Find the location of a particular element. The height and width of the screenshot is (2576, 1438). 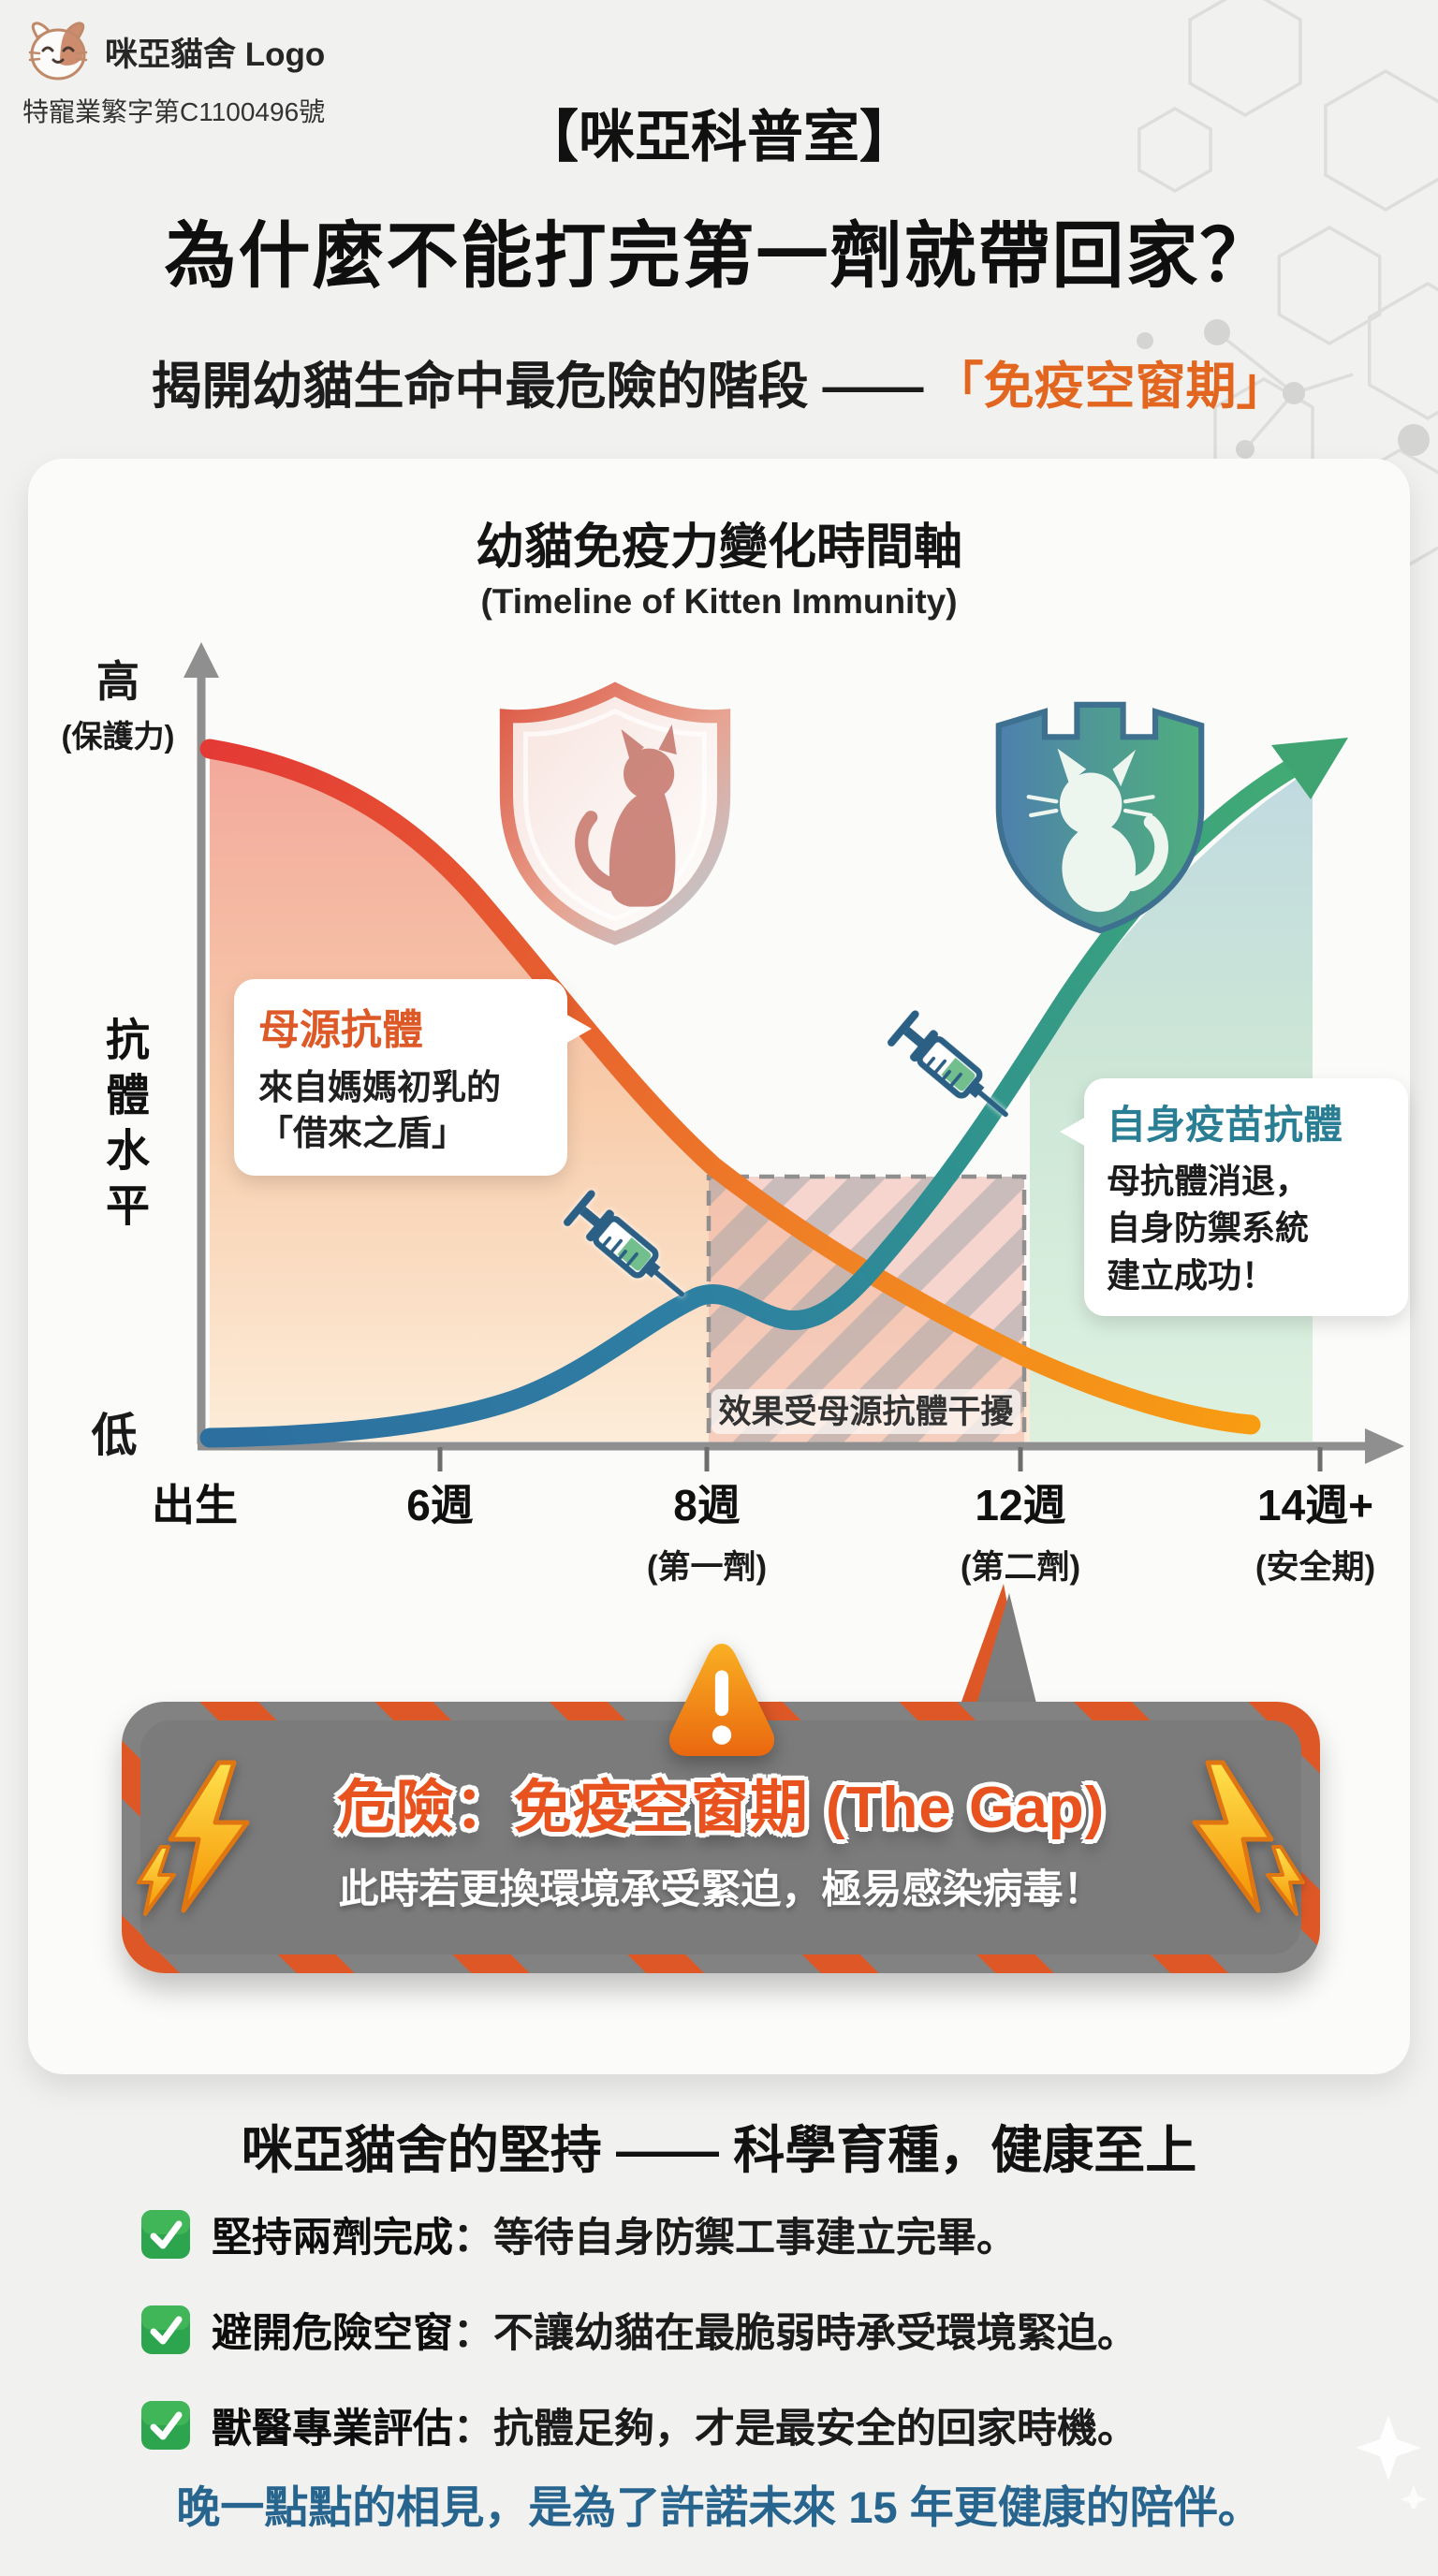

first-dose-syringe-icon is located at coordinates (624, 1243).